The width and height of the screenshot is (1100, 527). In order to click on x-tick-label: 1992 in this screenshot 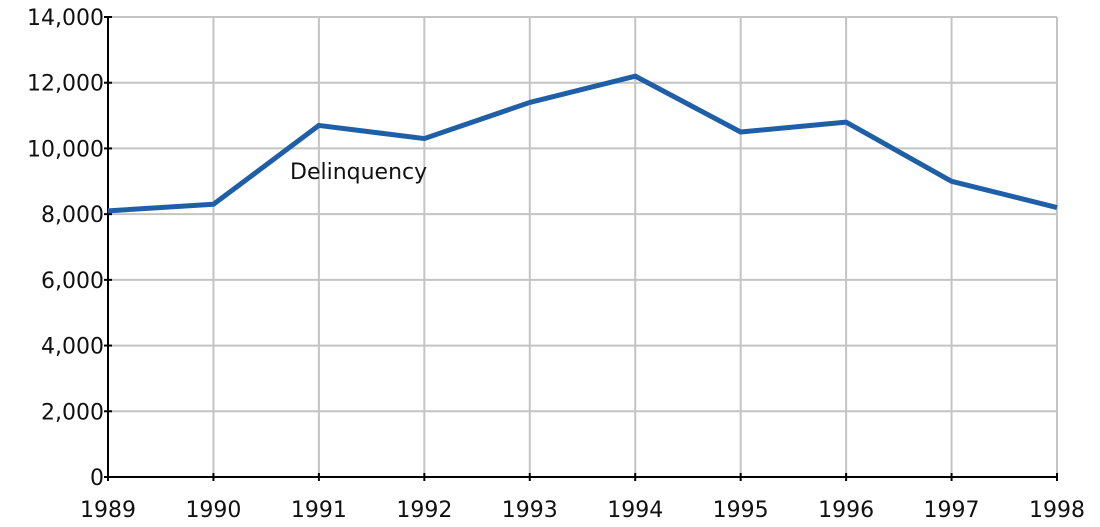, I will do `click(424, 510)`.